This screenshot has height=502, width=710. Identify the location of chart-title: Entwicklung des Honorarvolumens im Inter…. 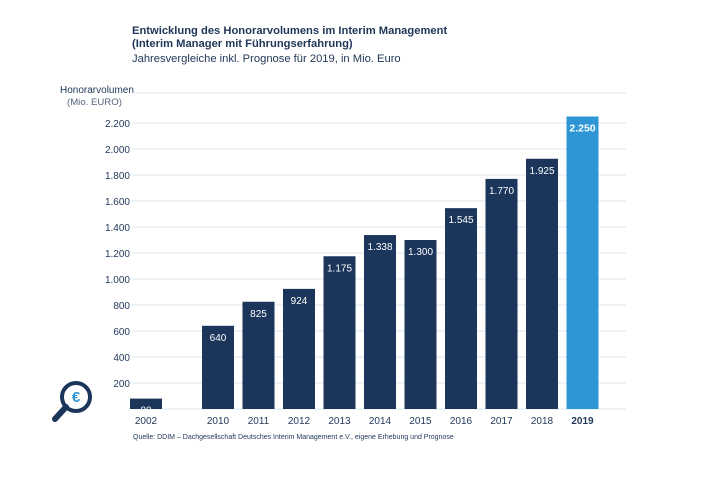
(290, 31).